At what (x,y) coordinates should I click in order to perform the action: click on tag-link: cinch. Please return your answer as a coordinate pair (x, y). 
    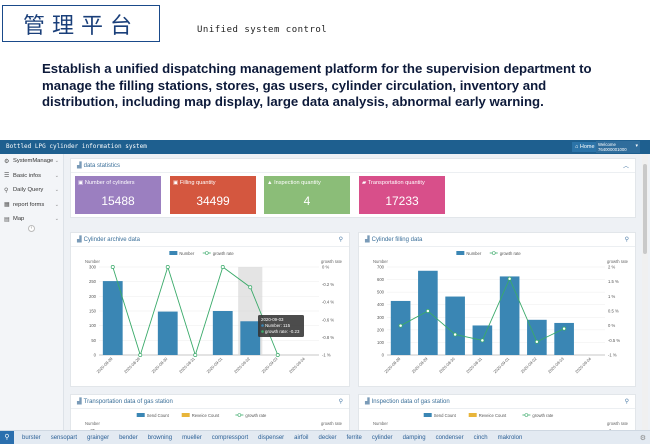
    Looking at the image, I should click on (480, 437).